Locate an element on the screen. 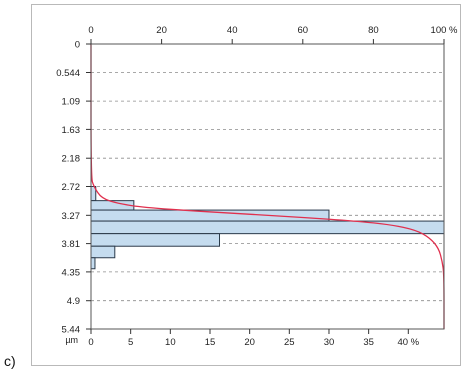  panel-label: c) is located at coordinates (10, 361).